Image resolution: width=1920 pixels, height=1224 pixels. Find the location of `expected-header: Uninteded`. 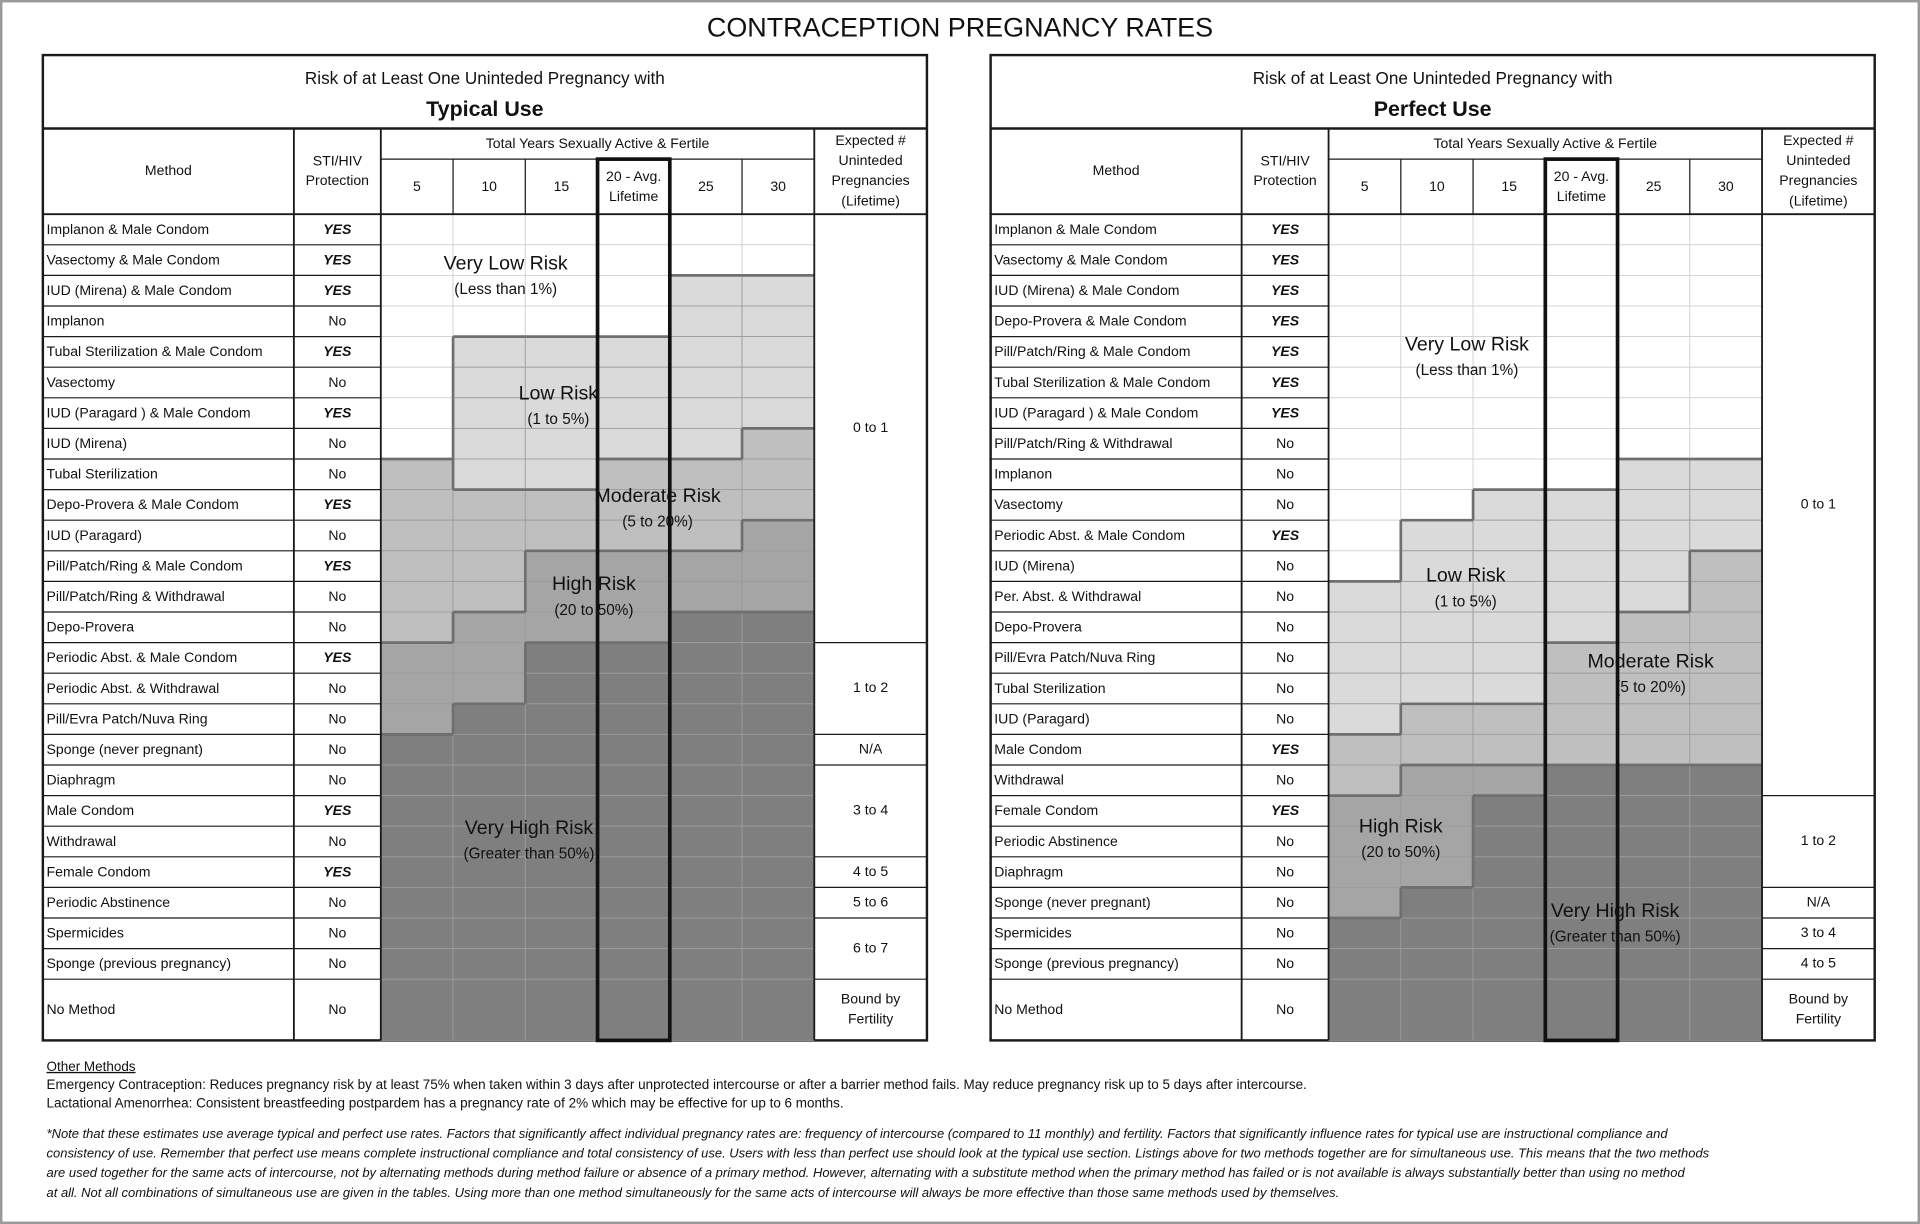

expected-header: Uninteded is located at coordinates (871, 160).